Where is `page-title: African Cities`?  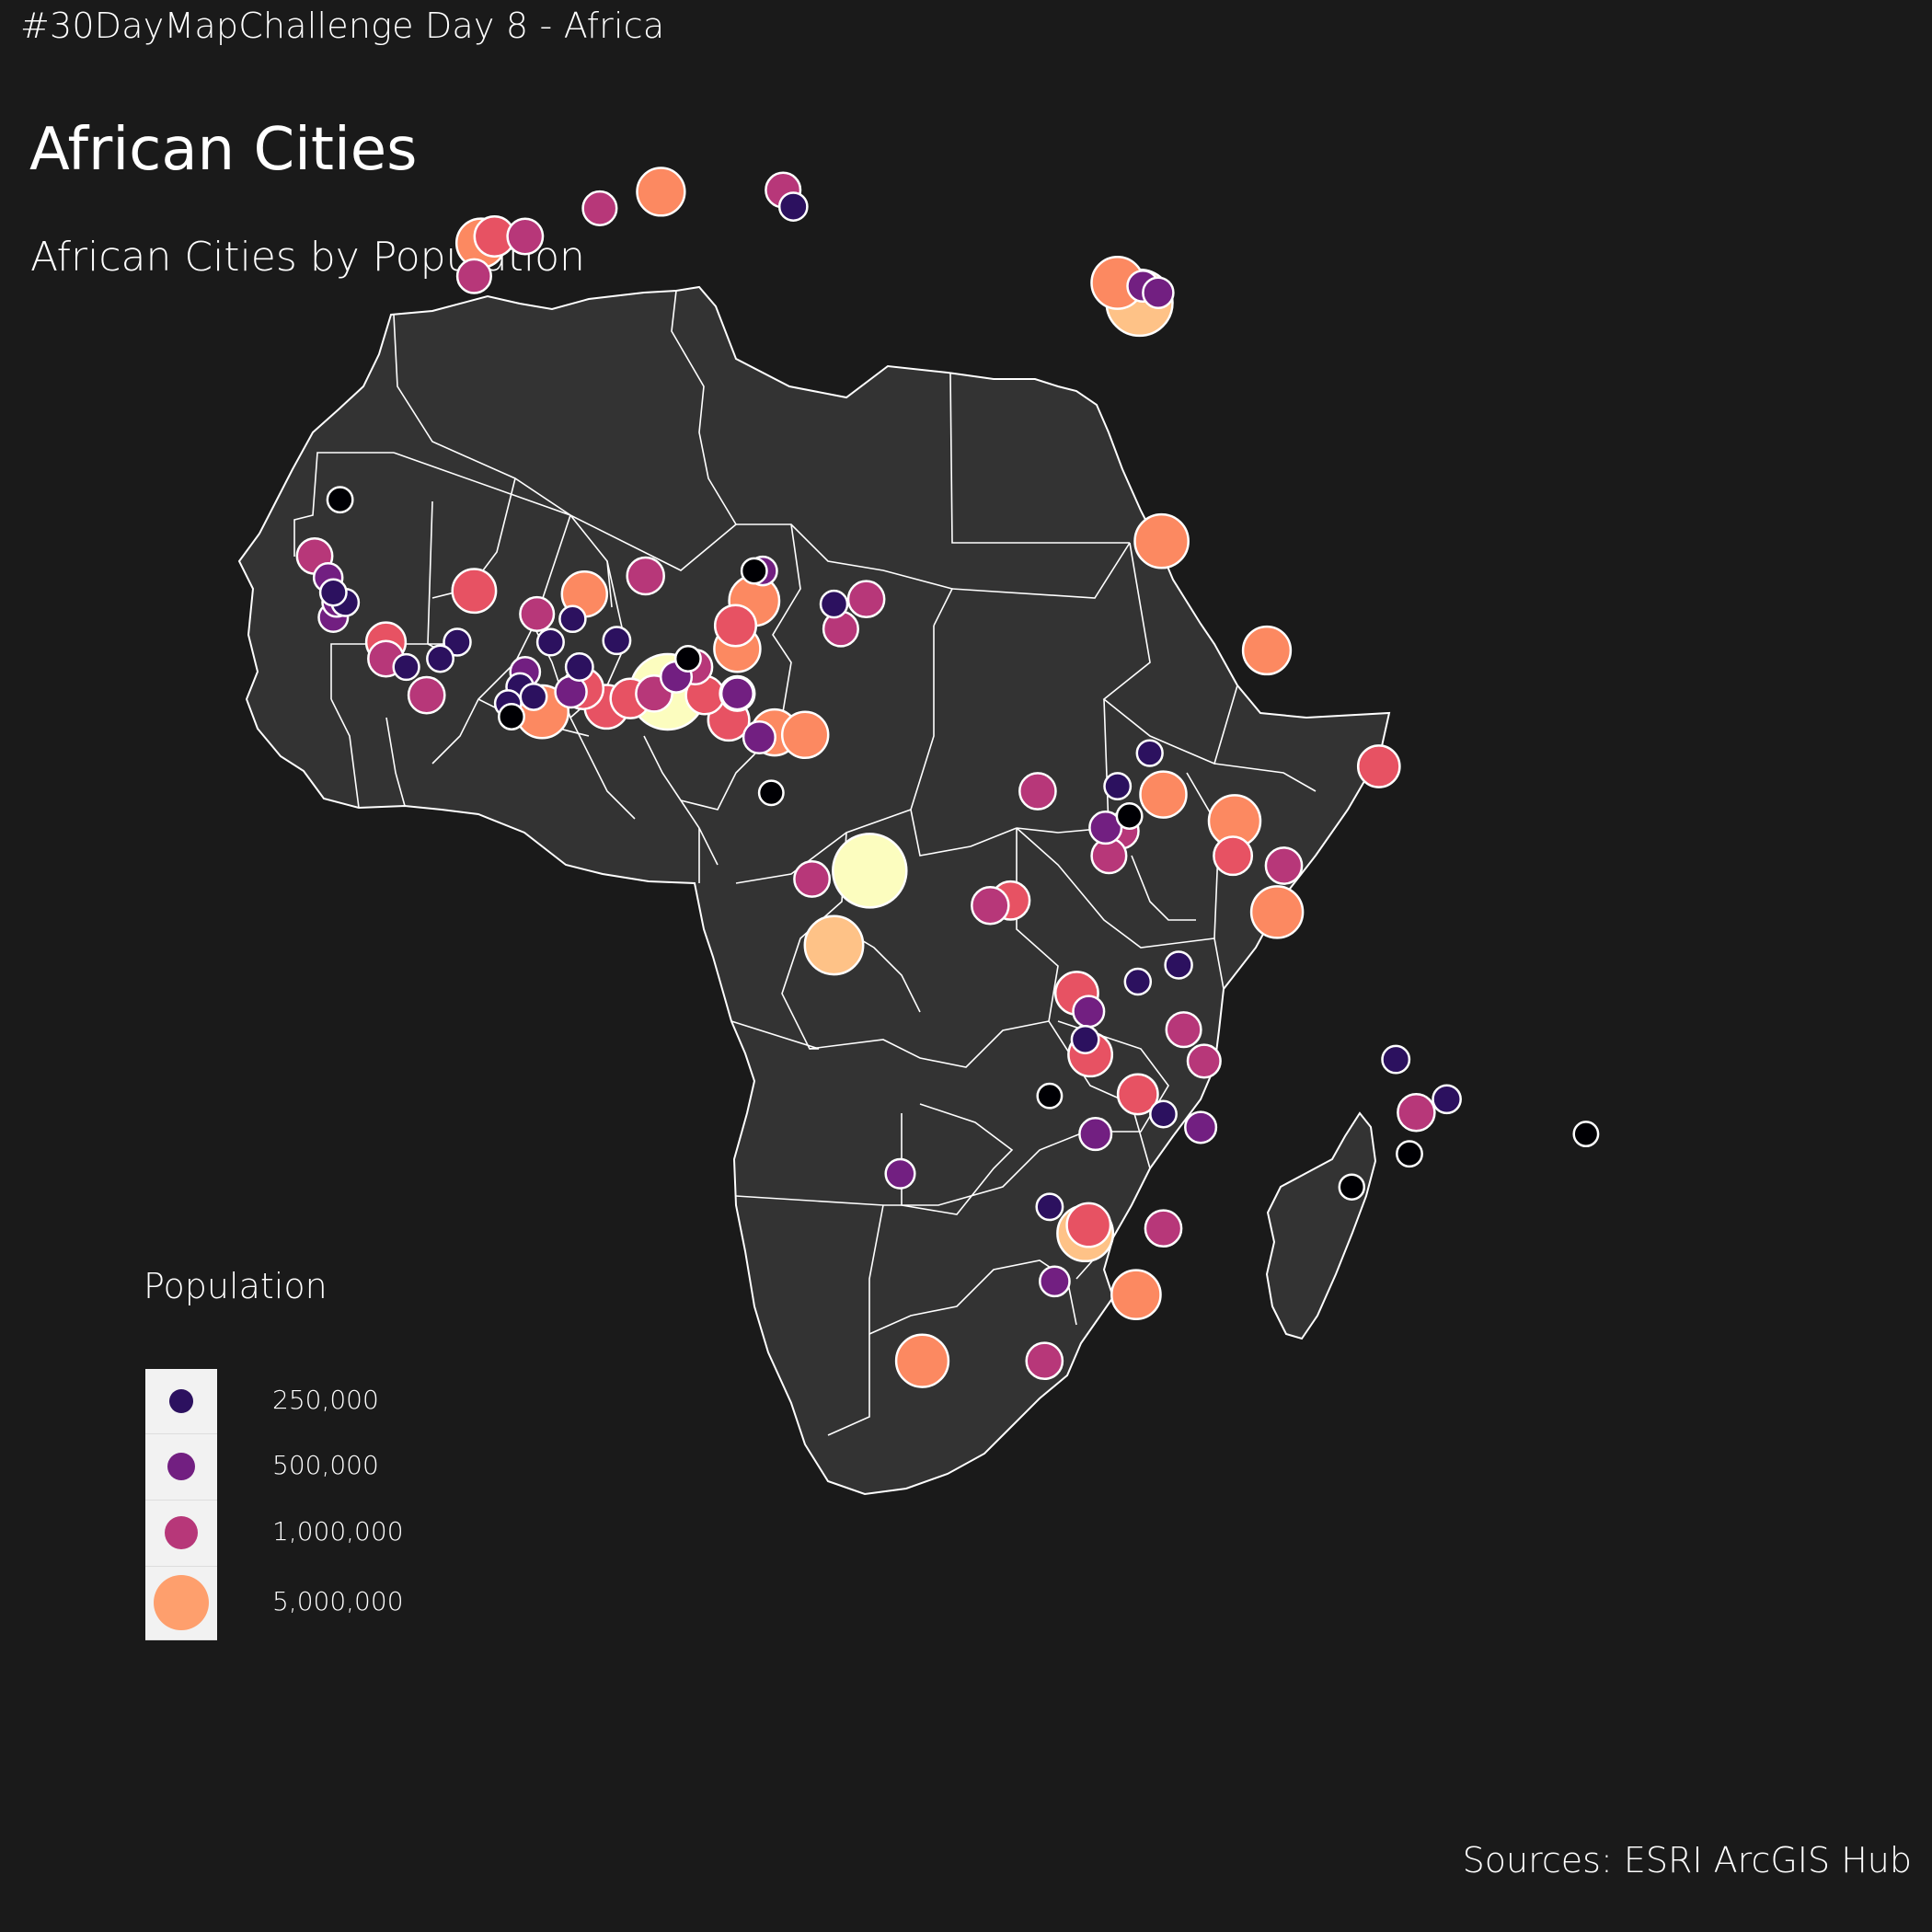
page-title: African Cities is located at coordinates (223, 150).